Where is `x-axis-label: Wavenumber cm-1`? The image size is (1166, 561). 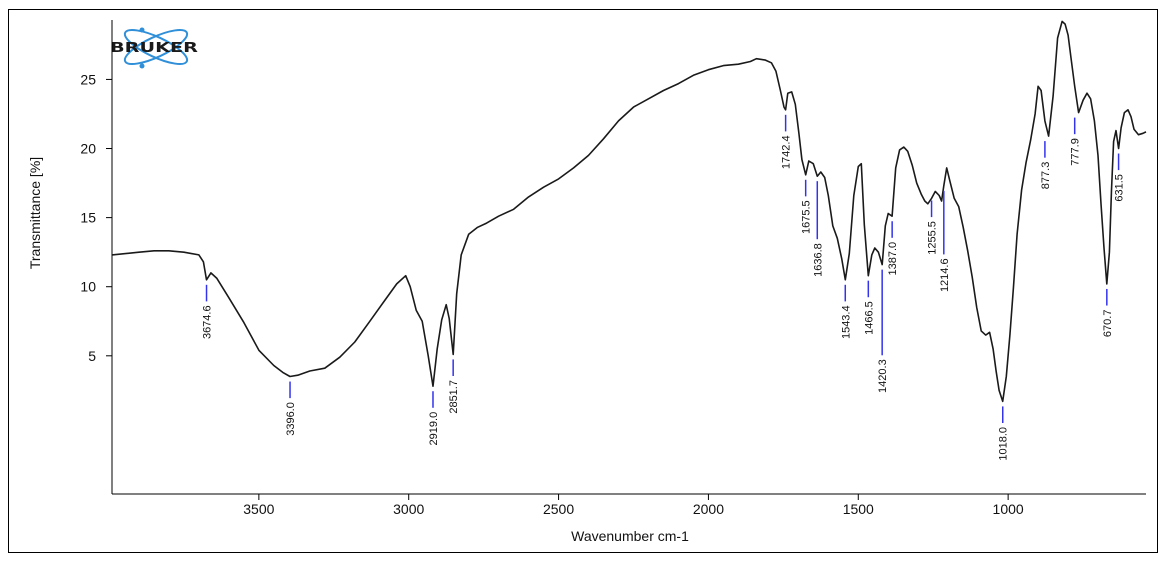
x-axis-label: Wavenumber cm-1 is located at coordinates (630, 536).